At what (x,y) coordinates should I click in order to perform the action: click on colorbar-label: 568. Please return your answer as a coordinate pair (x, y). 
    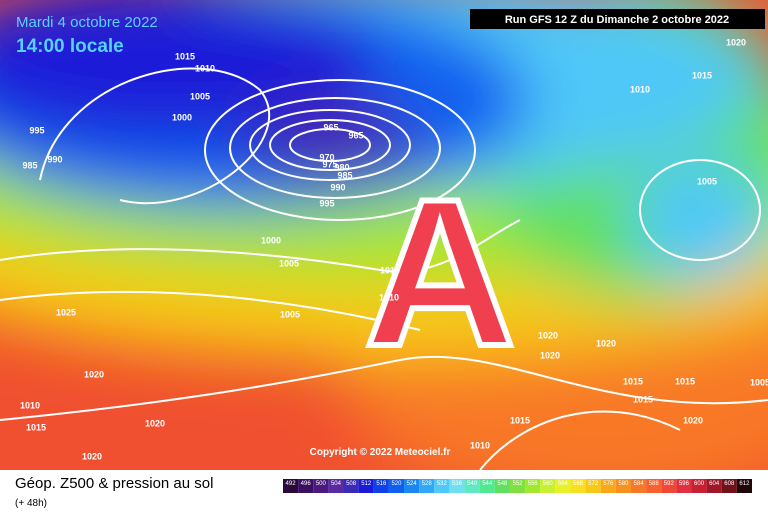
    Looking at the image, I should click on (578, 484).